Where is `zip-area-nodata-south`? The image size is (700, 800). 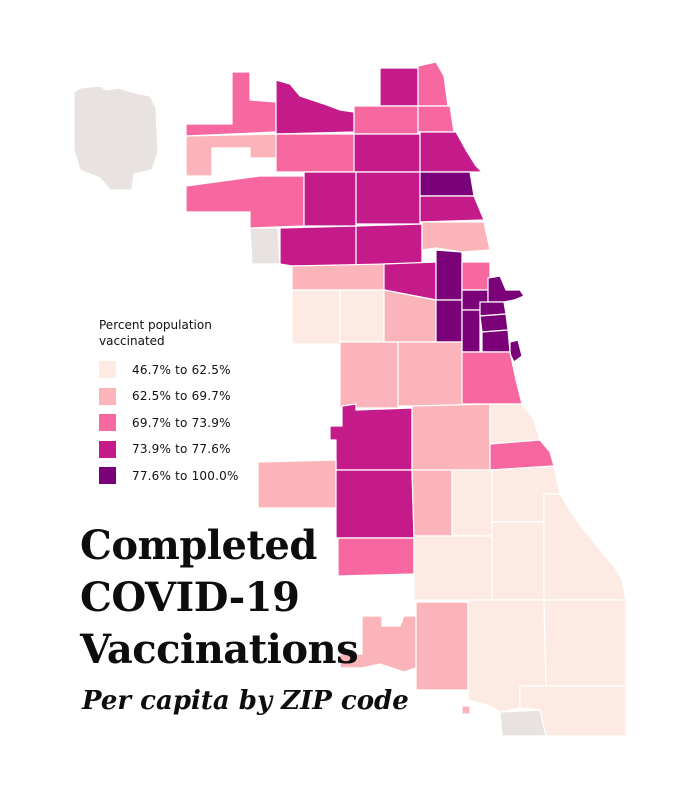
zip-area-nodata-south is located at coordinates (523, 723).